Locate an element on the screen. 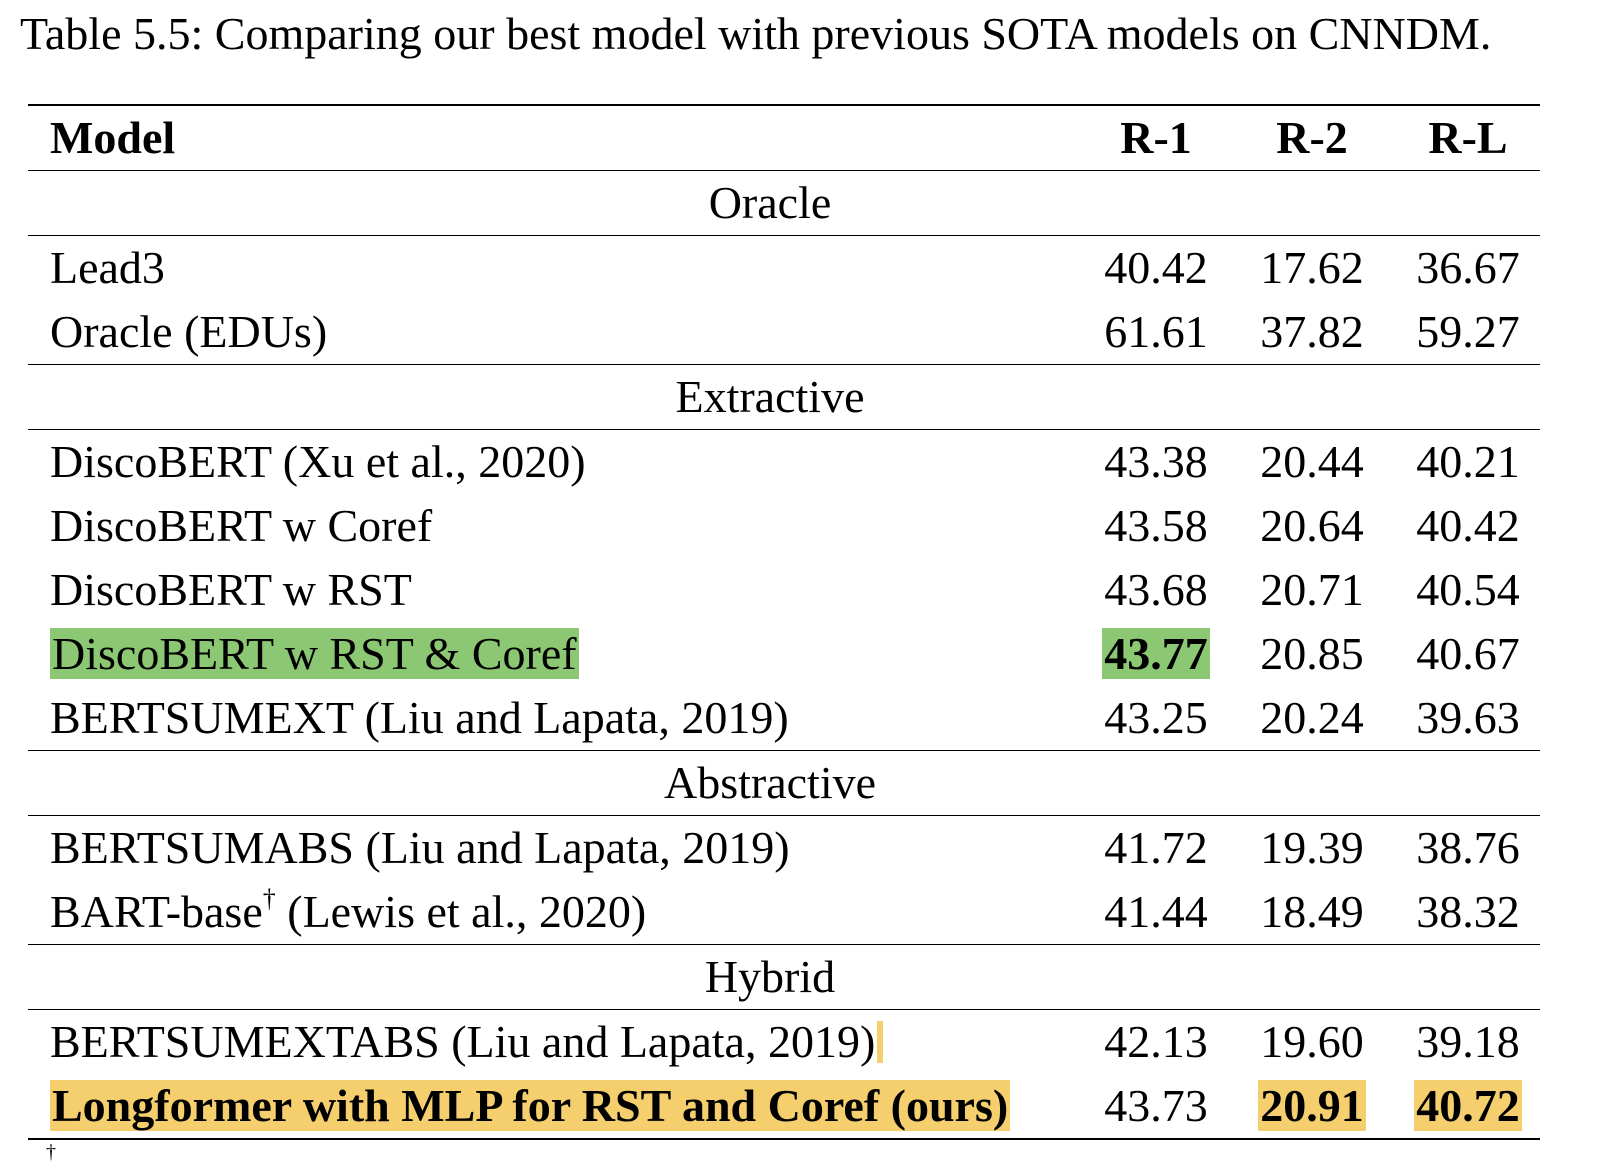 This screenshot has width=1600, height=1174. header-rl: R-L is located at coordinates (1468, 137).